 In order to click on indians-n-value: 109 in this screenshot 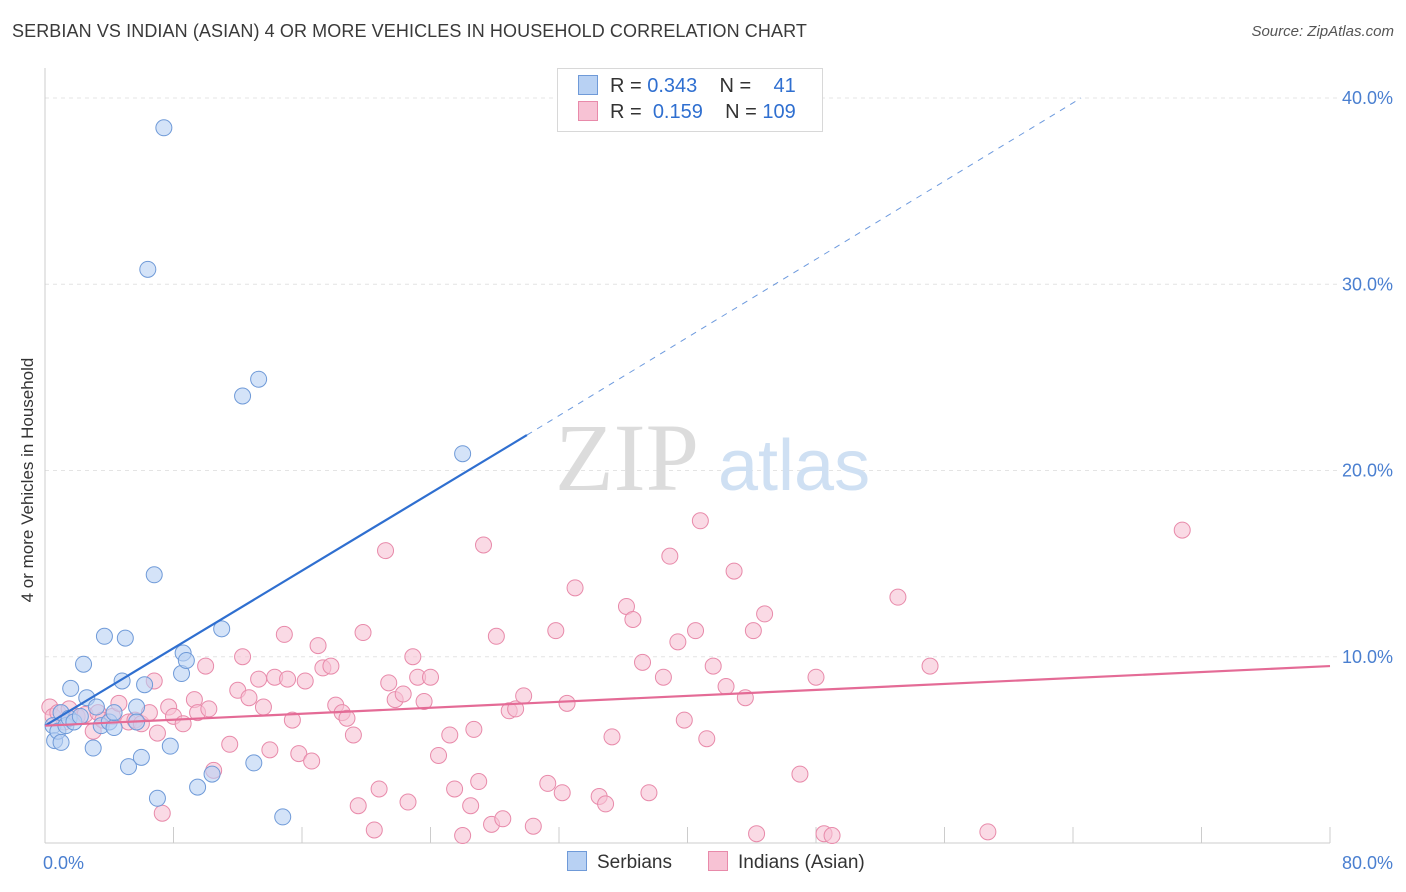, I will do `click(779, 112)`.